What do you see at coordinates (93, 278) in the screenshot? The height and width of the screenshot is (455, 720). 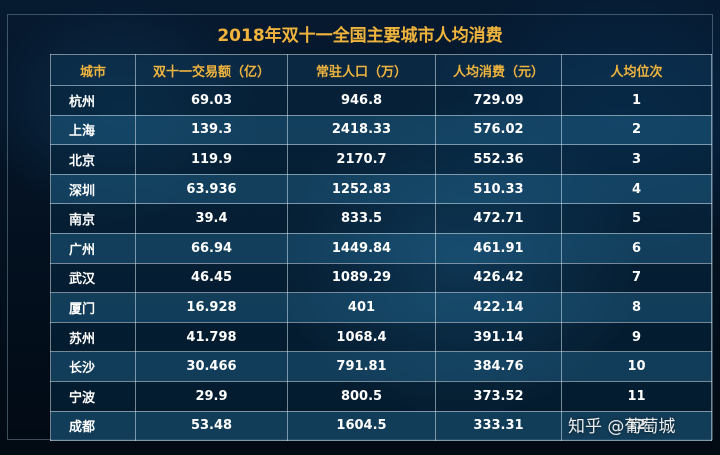 I see `cell-city: 武汉` at bounding box center [93, 278].